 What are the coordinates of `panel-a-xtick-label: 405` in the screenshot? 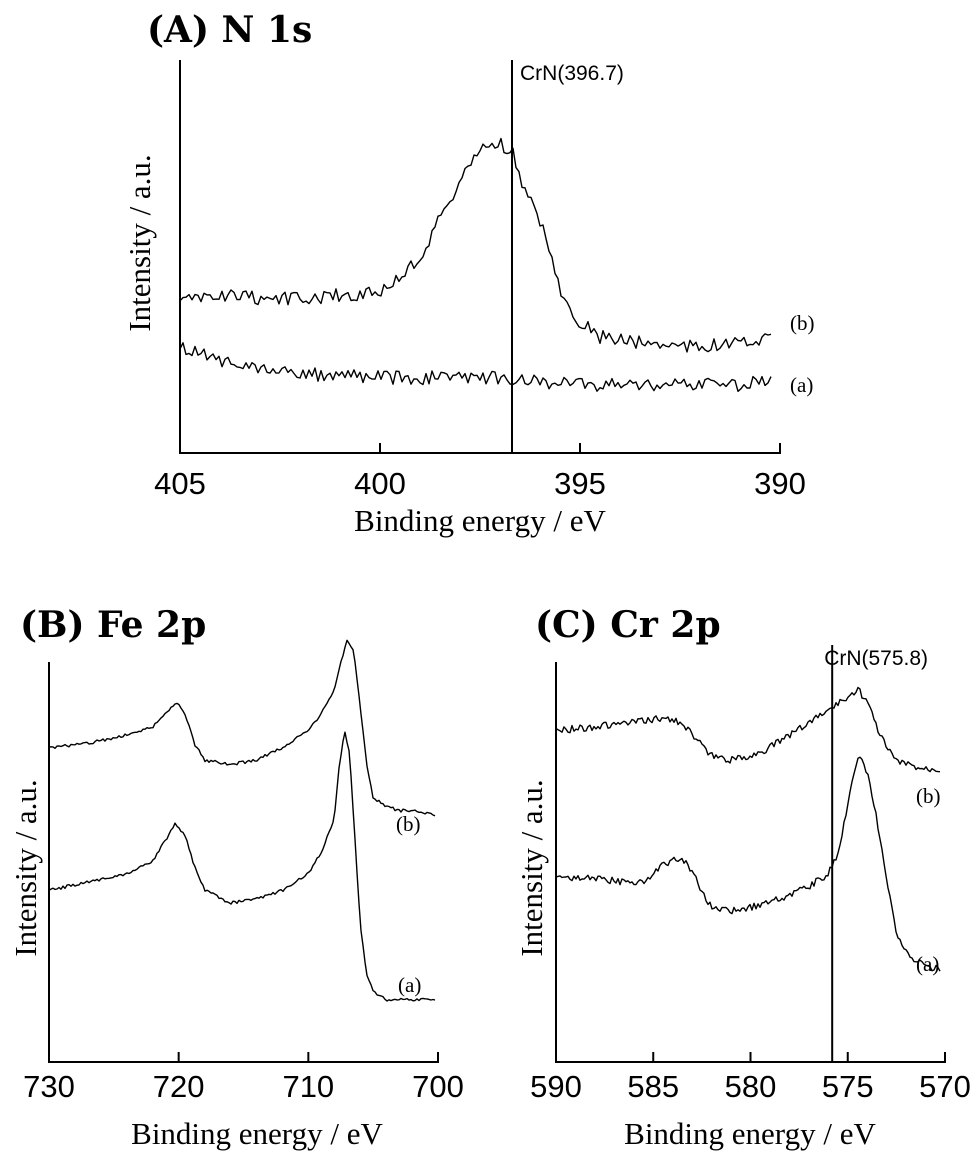 It's located at (180, 483).